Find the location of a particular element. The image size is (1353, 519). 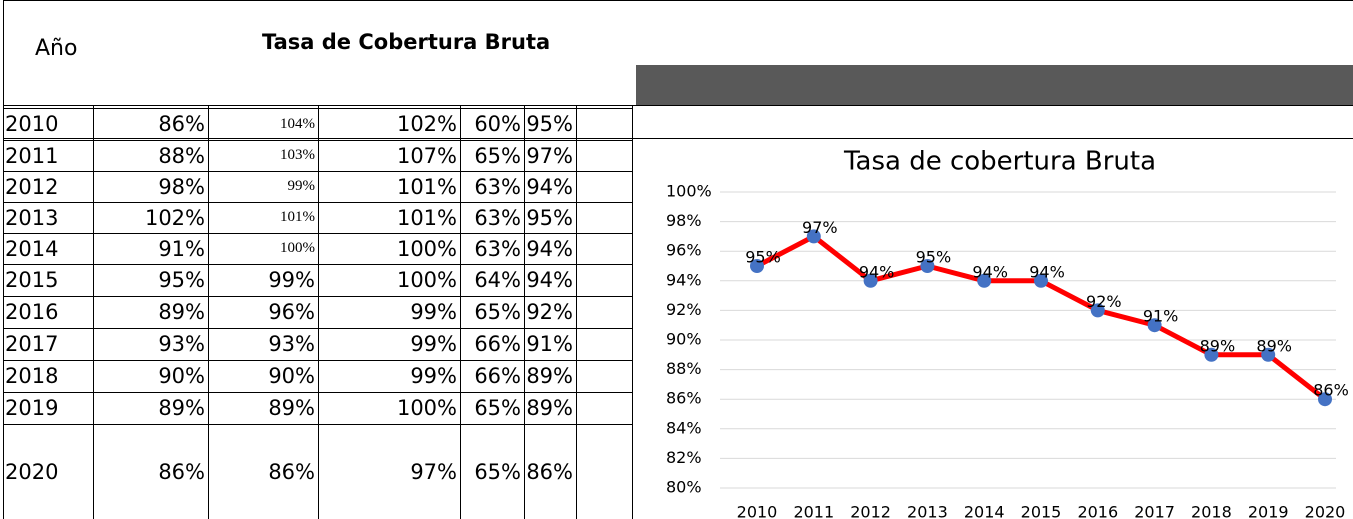

data-label: 91% is located at coordinates (1161, 316).